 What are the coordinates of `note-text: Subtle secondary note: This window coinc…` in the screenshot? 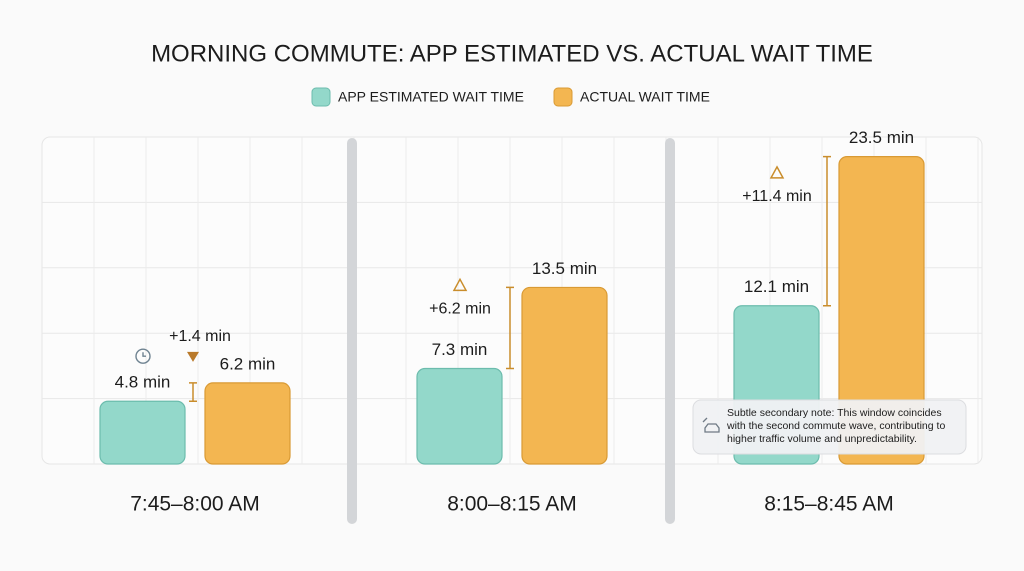 It's located at (834, 413).